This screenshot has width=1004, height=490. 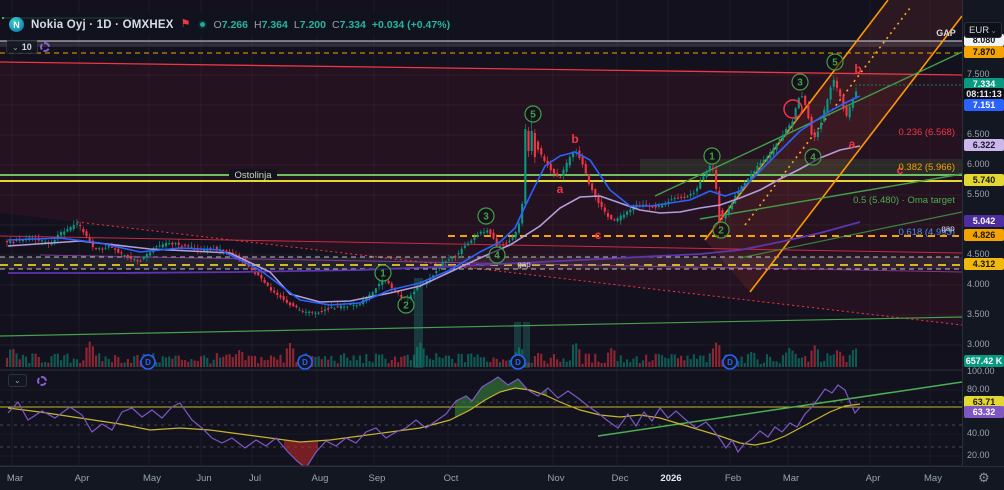 What do you see at coordinates (481, 244) in the screenshot?
I see `red-mid-line` at bounding box center [481, 244].